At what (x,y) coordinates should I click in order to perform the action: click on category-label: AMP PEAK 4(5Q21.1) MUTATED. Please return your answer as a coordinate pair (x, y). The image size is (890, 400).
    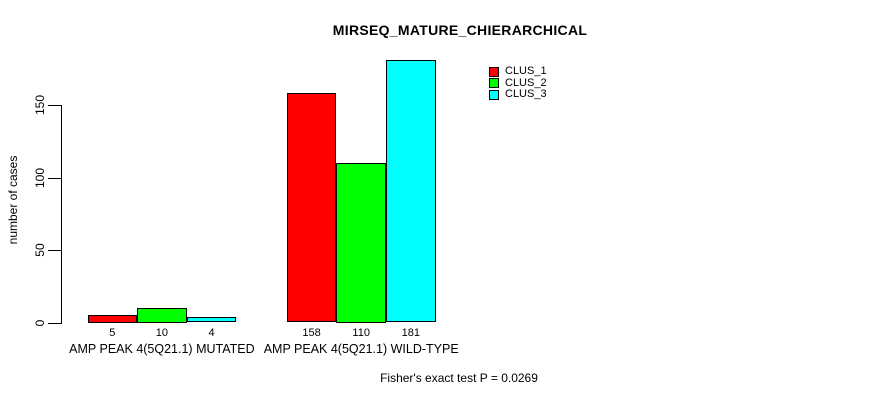
    Looking at the image, I should click on (162, 349).